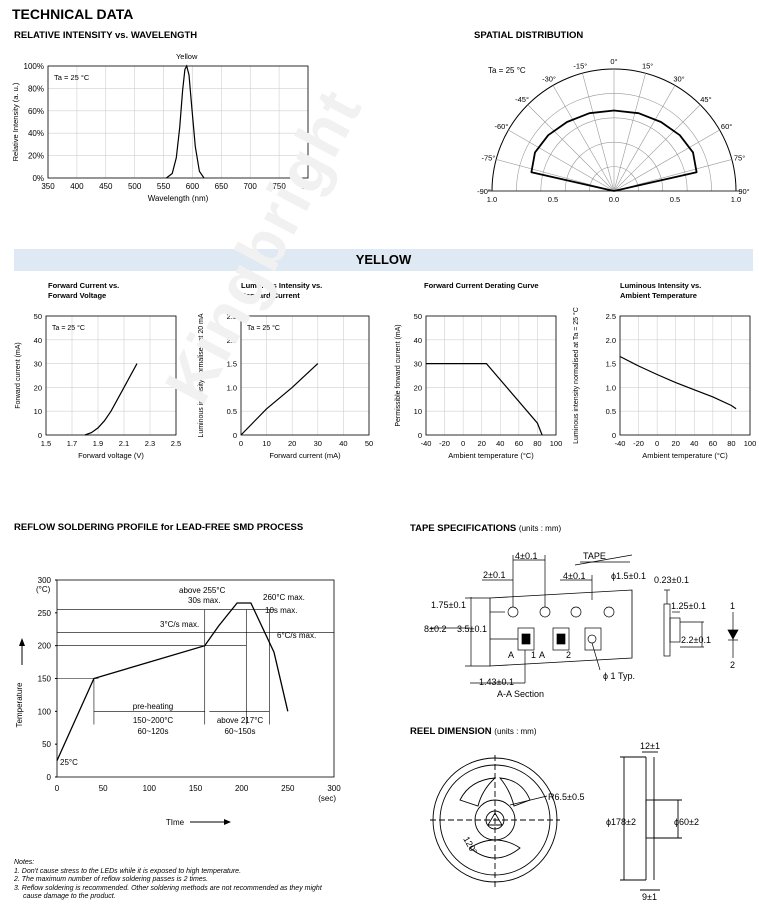  Describe the element at coordinates (308, 186) in the screenshot. I see `x-tick-label: 800` at that location.